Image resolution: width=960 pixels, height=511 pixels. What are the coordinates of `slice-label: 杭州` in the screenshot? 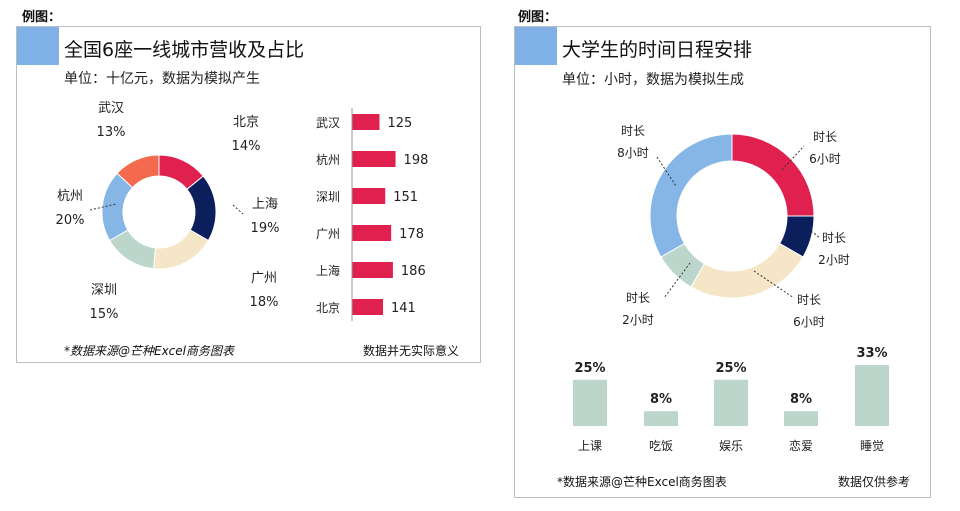 It's located at (70, 196).